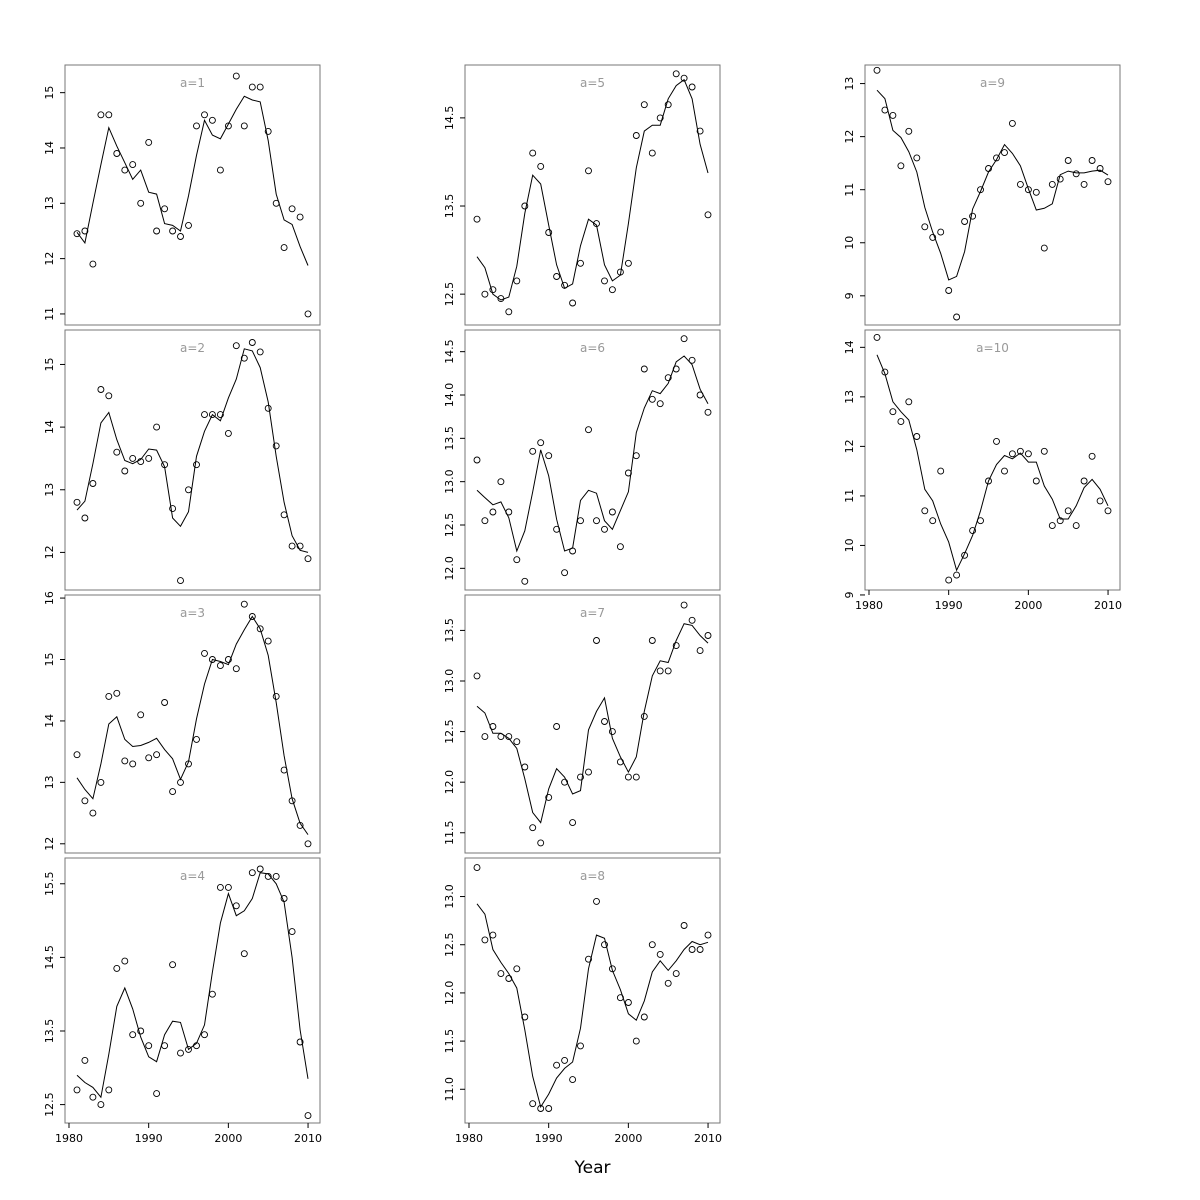  I want to click on panel-a8: 11.0 11.5 12.0 12.5 13.0 1980 1990 2000 2010 a=8, so click(582, 1001).